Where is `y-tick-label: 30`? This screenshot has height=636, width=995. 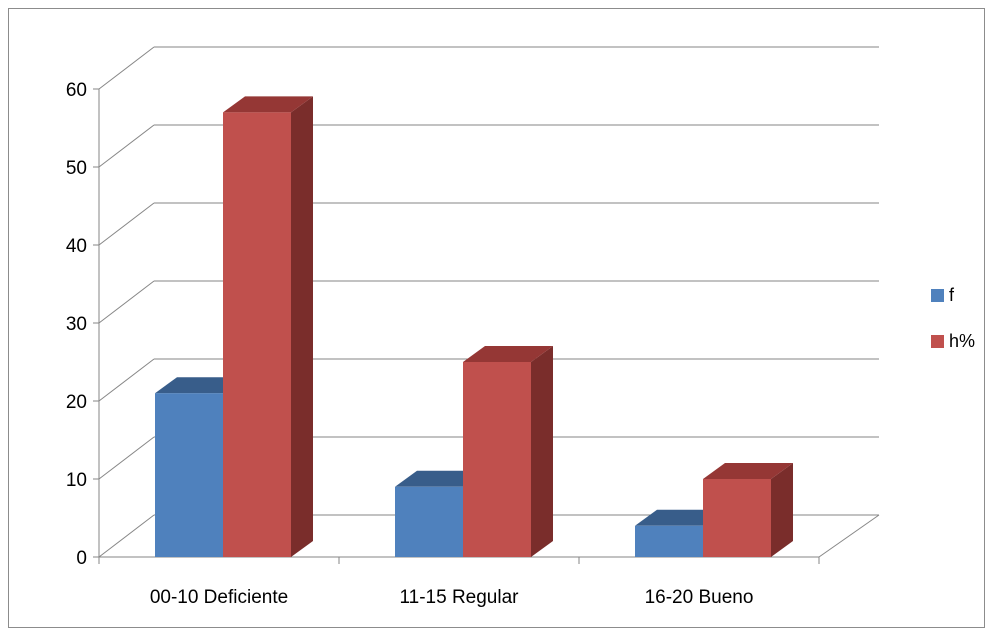
y-tick-label: 30 is located at coordinates (76, 324).